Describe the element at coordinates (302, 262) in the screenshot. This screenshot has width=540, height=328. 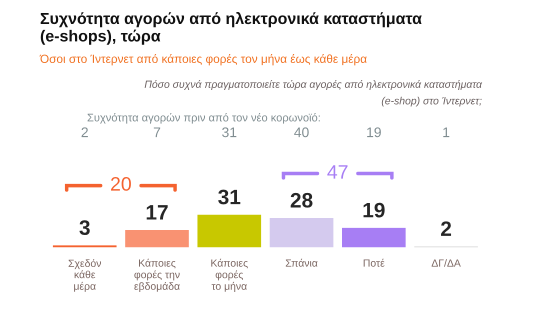
I see `x-tick-label: Σπάνια` at that location.